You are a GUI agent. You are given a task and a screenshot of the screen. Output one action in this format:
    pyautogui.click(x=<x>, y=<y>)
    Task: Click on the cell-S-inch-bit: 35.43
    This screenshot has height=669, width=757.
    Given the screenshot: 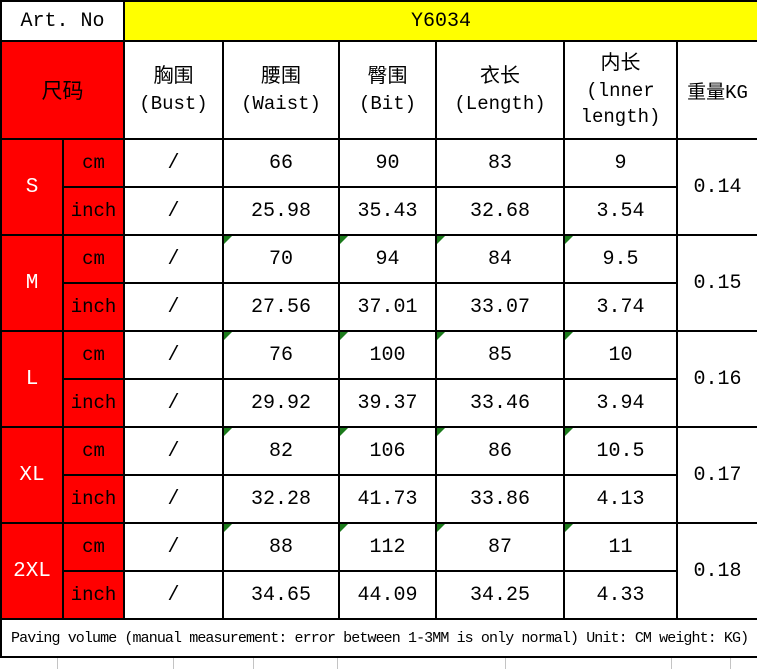 What is the action you would take?
    pyautogui.click(x=388, y=211)
    